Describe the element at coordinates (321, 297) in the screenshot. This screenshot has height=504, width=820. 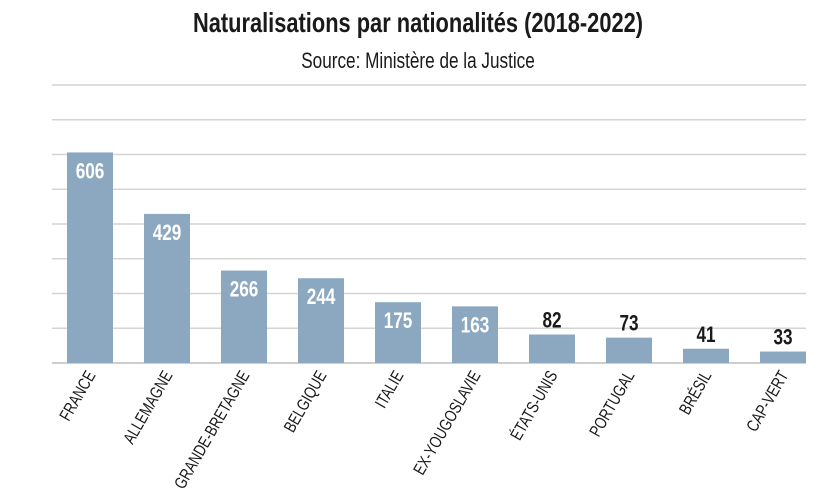
I see `data-label: 244` at that location.